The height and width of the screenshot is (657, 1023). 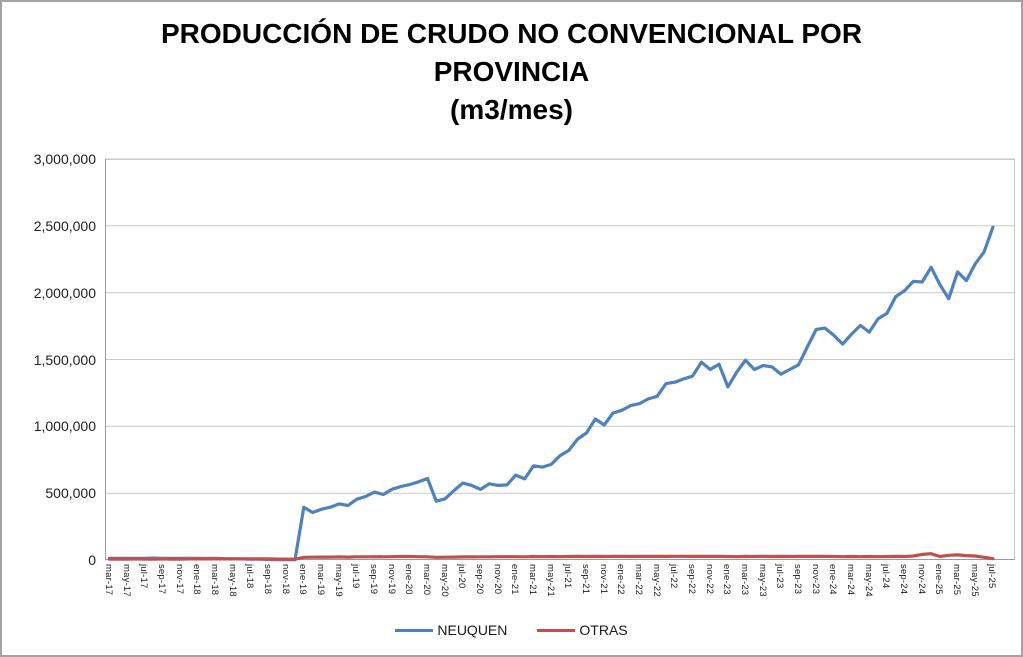 I want to click on x-tick-label: jul-22, so click(x=674, y=576).